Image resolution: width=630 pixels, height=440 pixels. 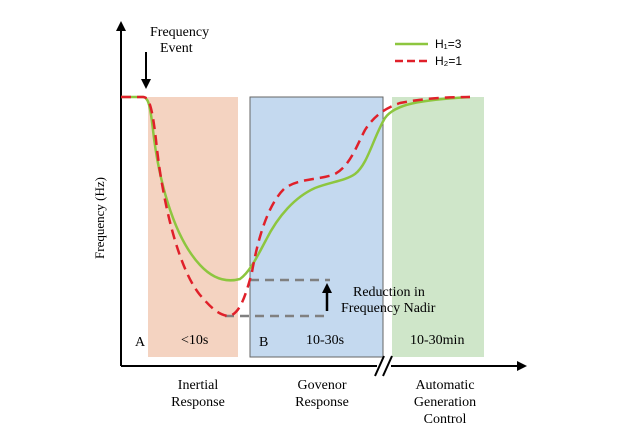 What do you see at coordinates (322, 402) in the screenshot?
I see `region-name-governor-line2: Response` at bounding box center [322, 402].